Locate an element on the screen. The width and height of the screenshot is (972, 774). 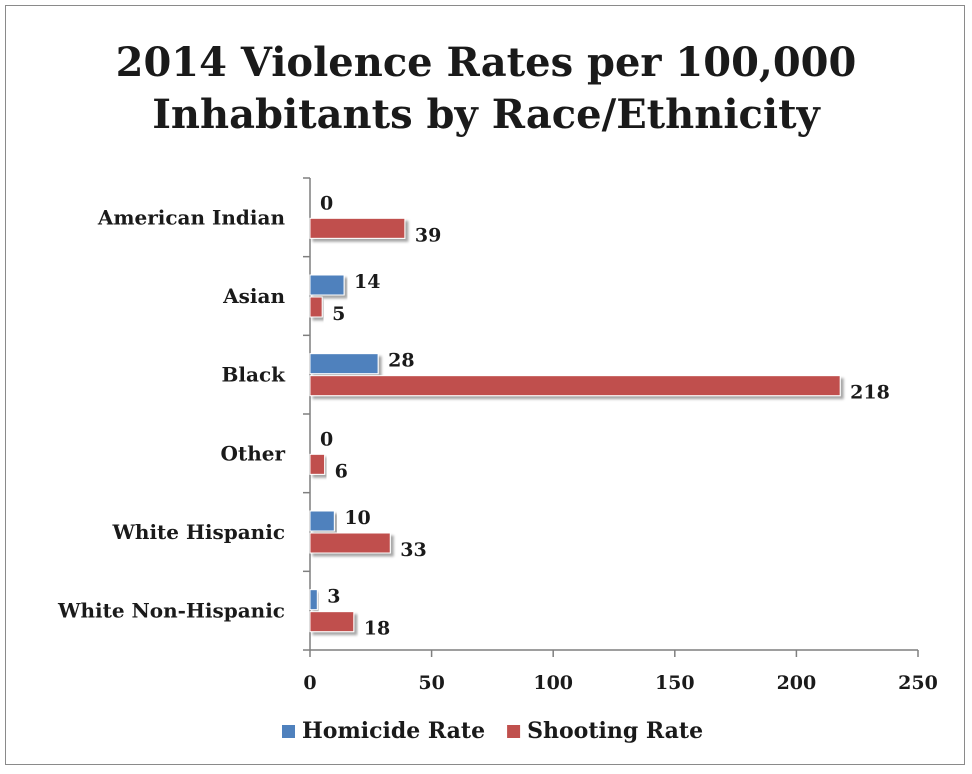
shooting-data-label: 6 is located at coordinates (341, 471).